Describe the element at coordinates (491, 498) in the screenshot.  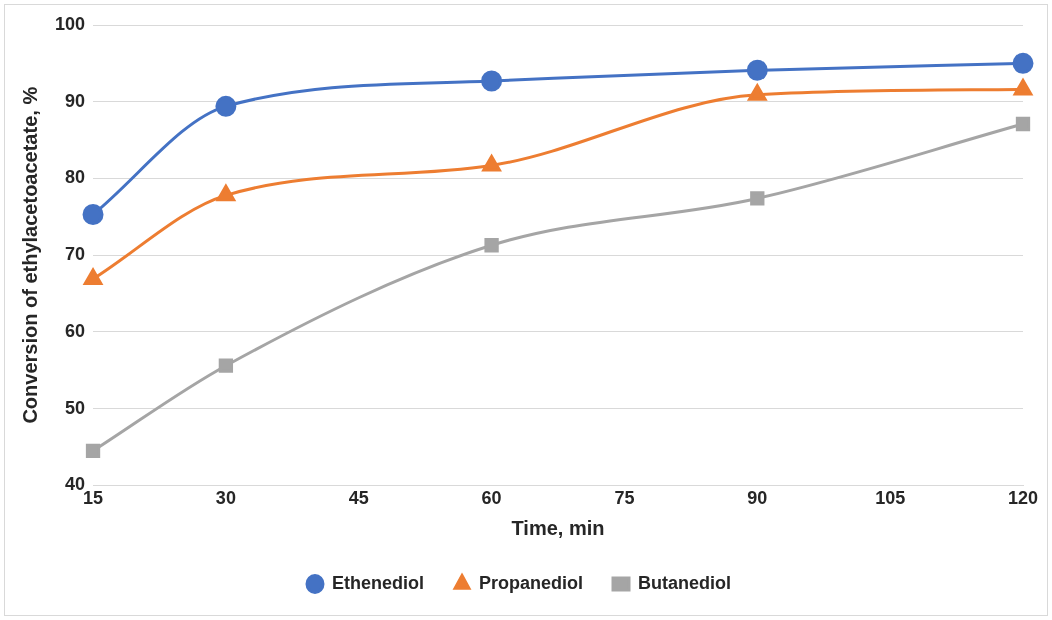
I see `x-tick-label: 60` at that location.